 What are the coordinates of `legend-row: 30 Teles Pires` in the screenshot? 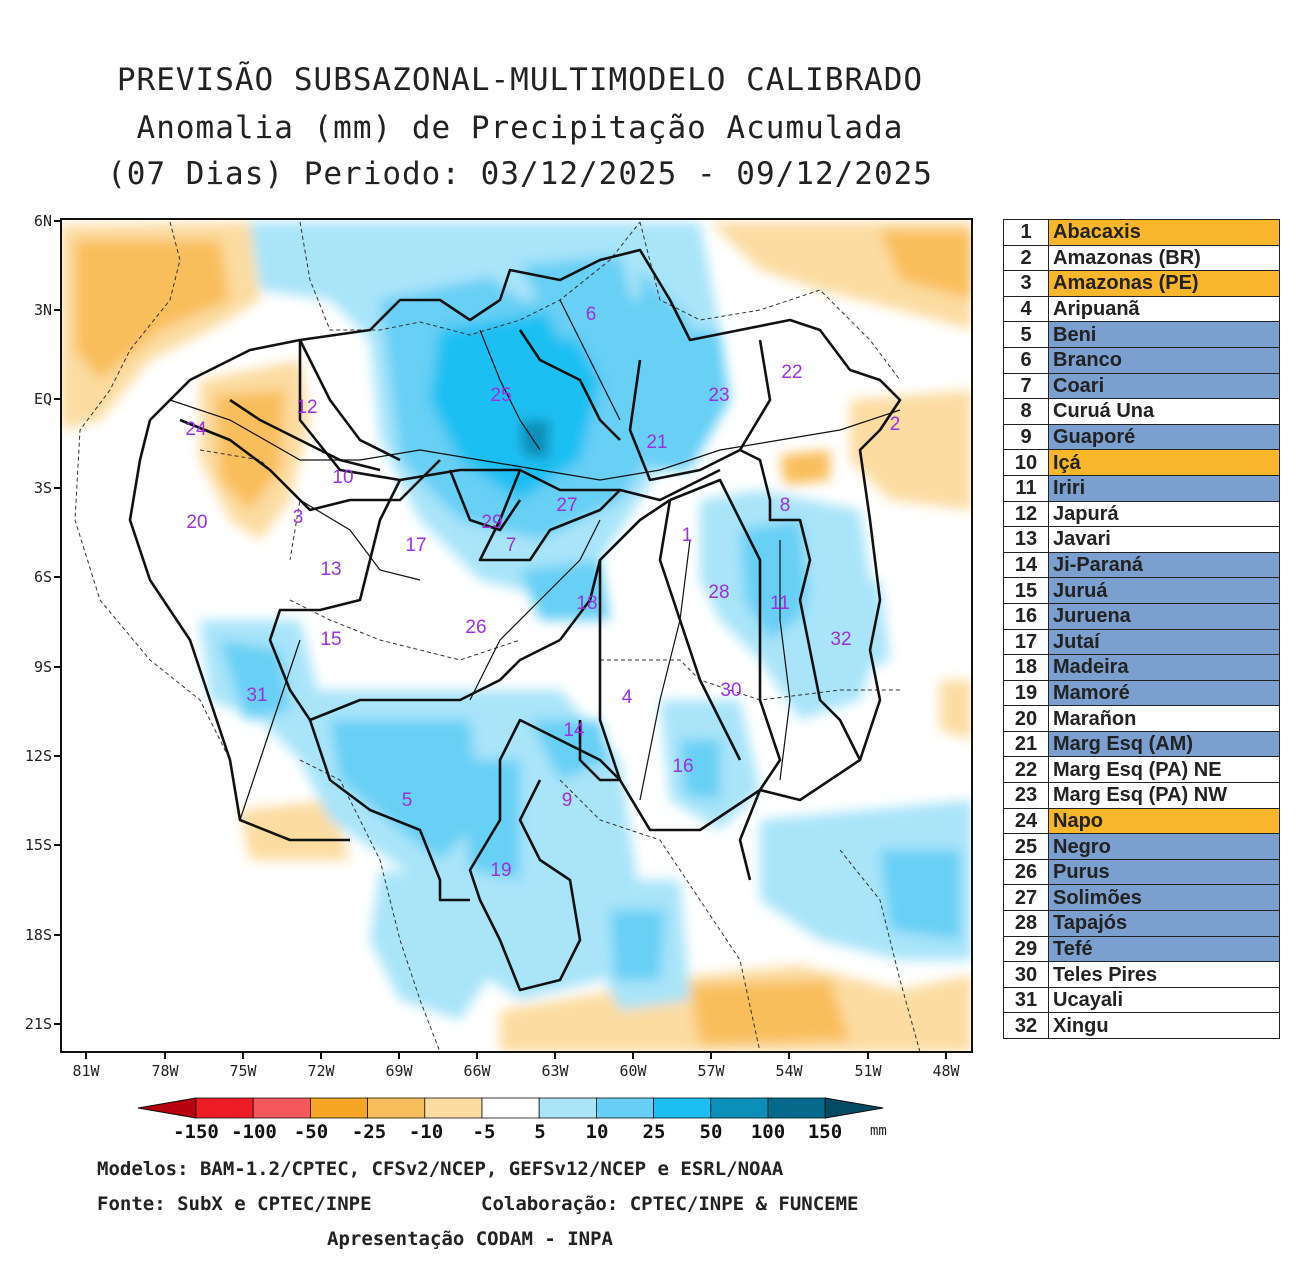 It's located at (1141, 974).